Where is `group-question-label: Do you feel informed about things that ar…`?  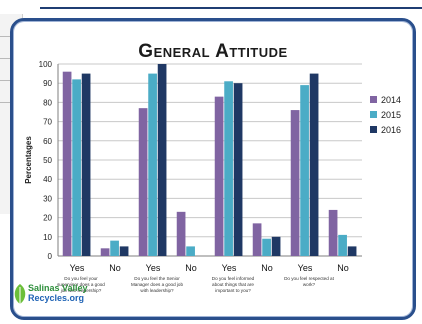 group-question-label: Do you feel informed about things that ar… is located at coordinates (233, 284).